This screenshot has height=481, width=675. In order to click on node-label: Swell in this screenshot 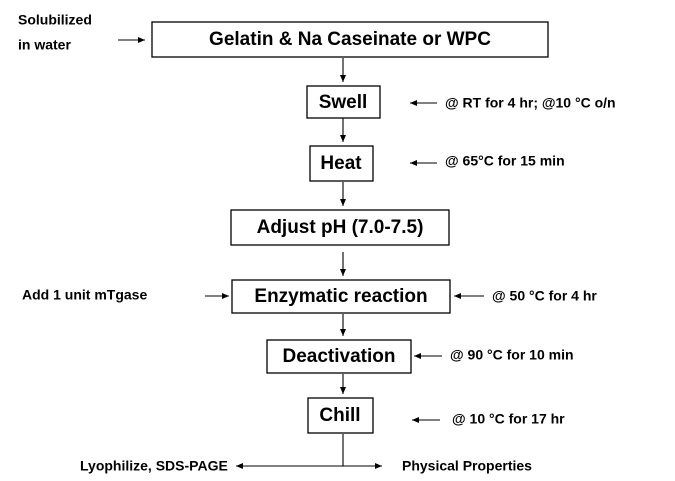, I will do `click(343, 102)`.